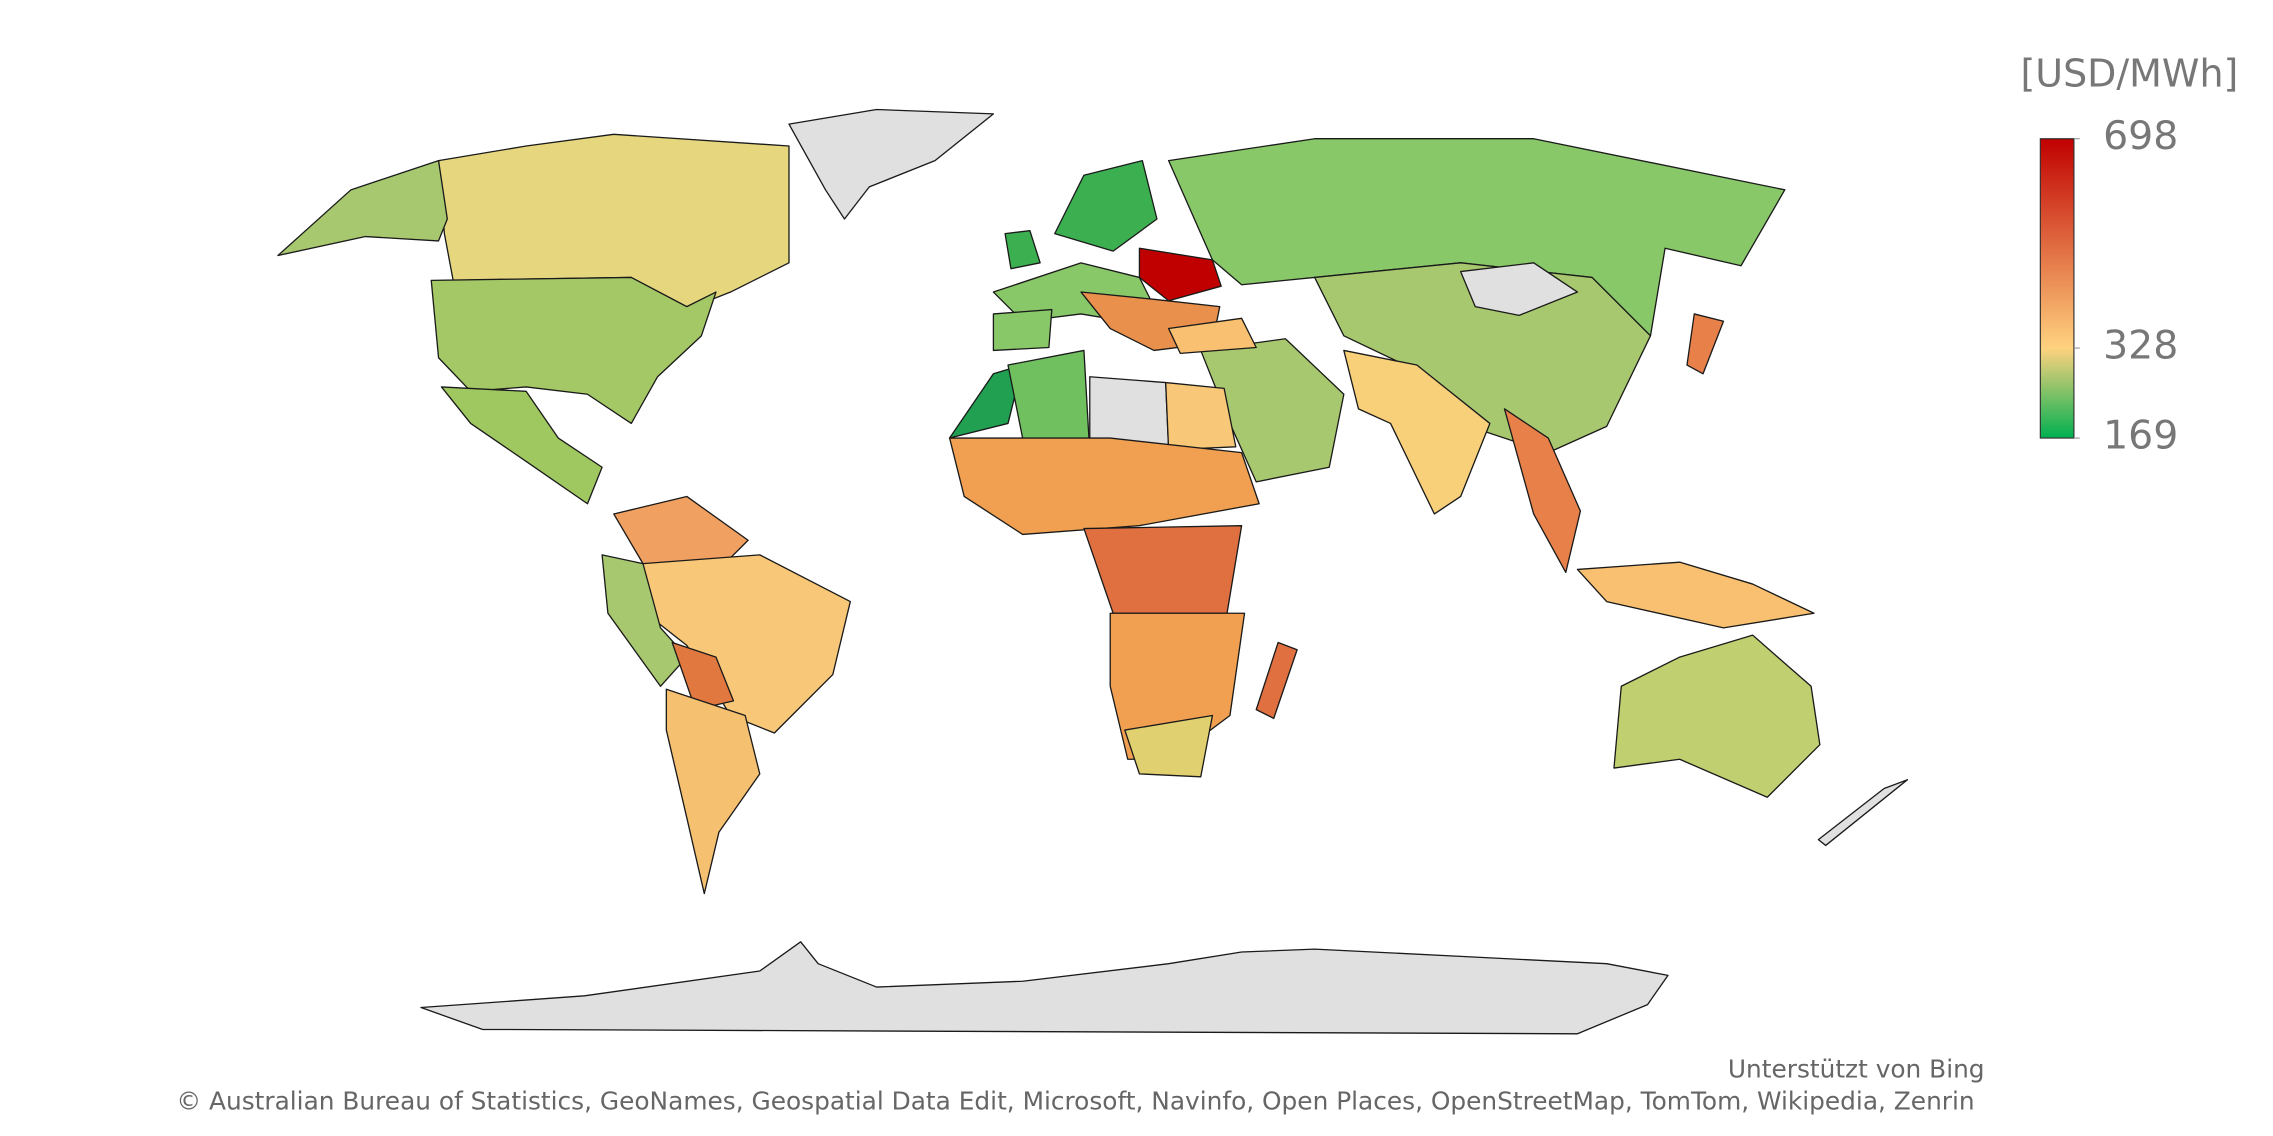 Image resolution: width=2273 pixels, height=1136 pixels. What do you see at coordinates (1705, 344) in the screenshot?
I see `japan` at bounding box center [1705, 344].